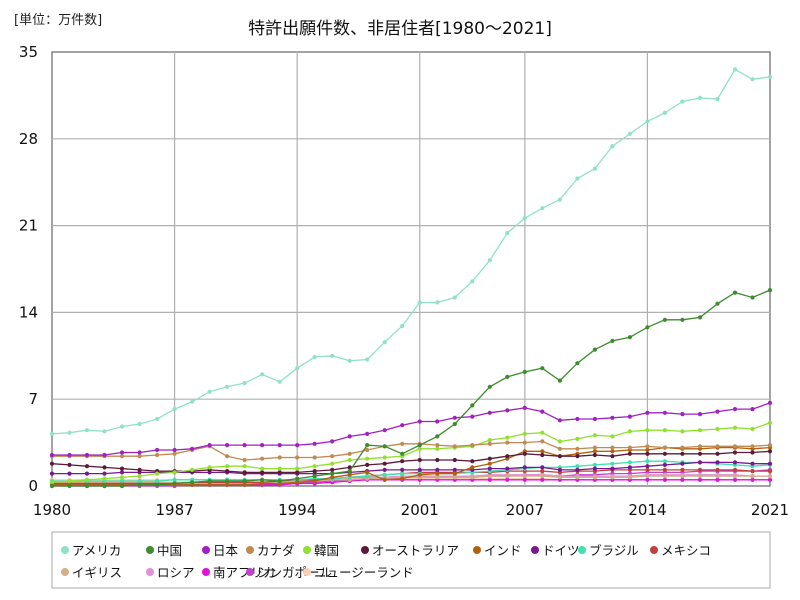 The image size is (800, 600). I want to click on legend-label: イギリス, so click(97, 572).